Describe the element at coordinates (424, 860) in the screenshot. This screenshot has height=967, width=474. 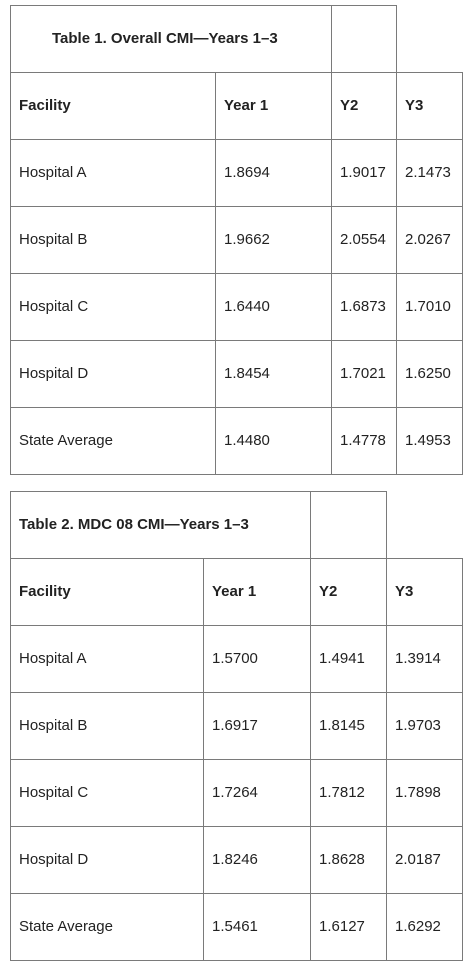
I see `y3-cell: 2.0187` at that location.